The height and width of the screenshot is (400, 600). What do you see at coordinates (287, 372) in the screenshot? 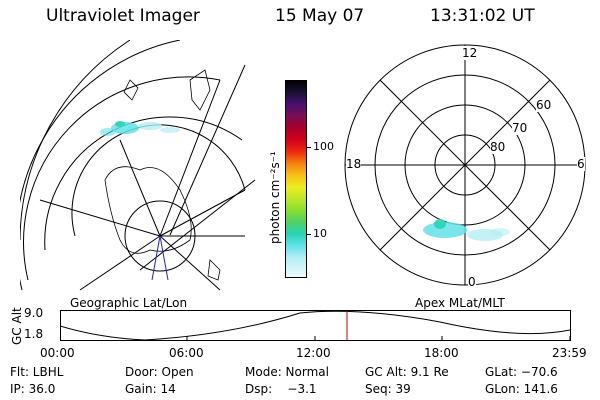
I see `mode-param: Mode: Normal` at bounding box center [287, 372].